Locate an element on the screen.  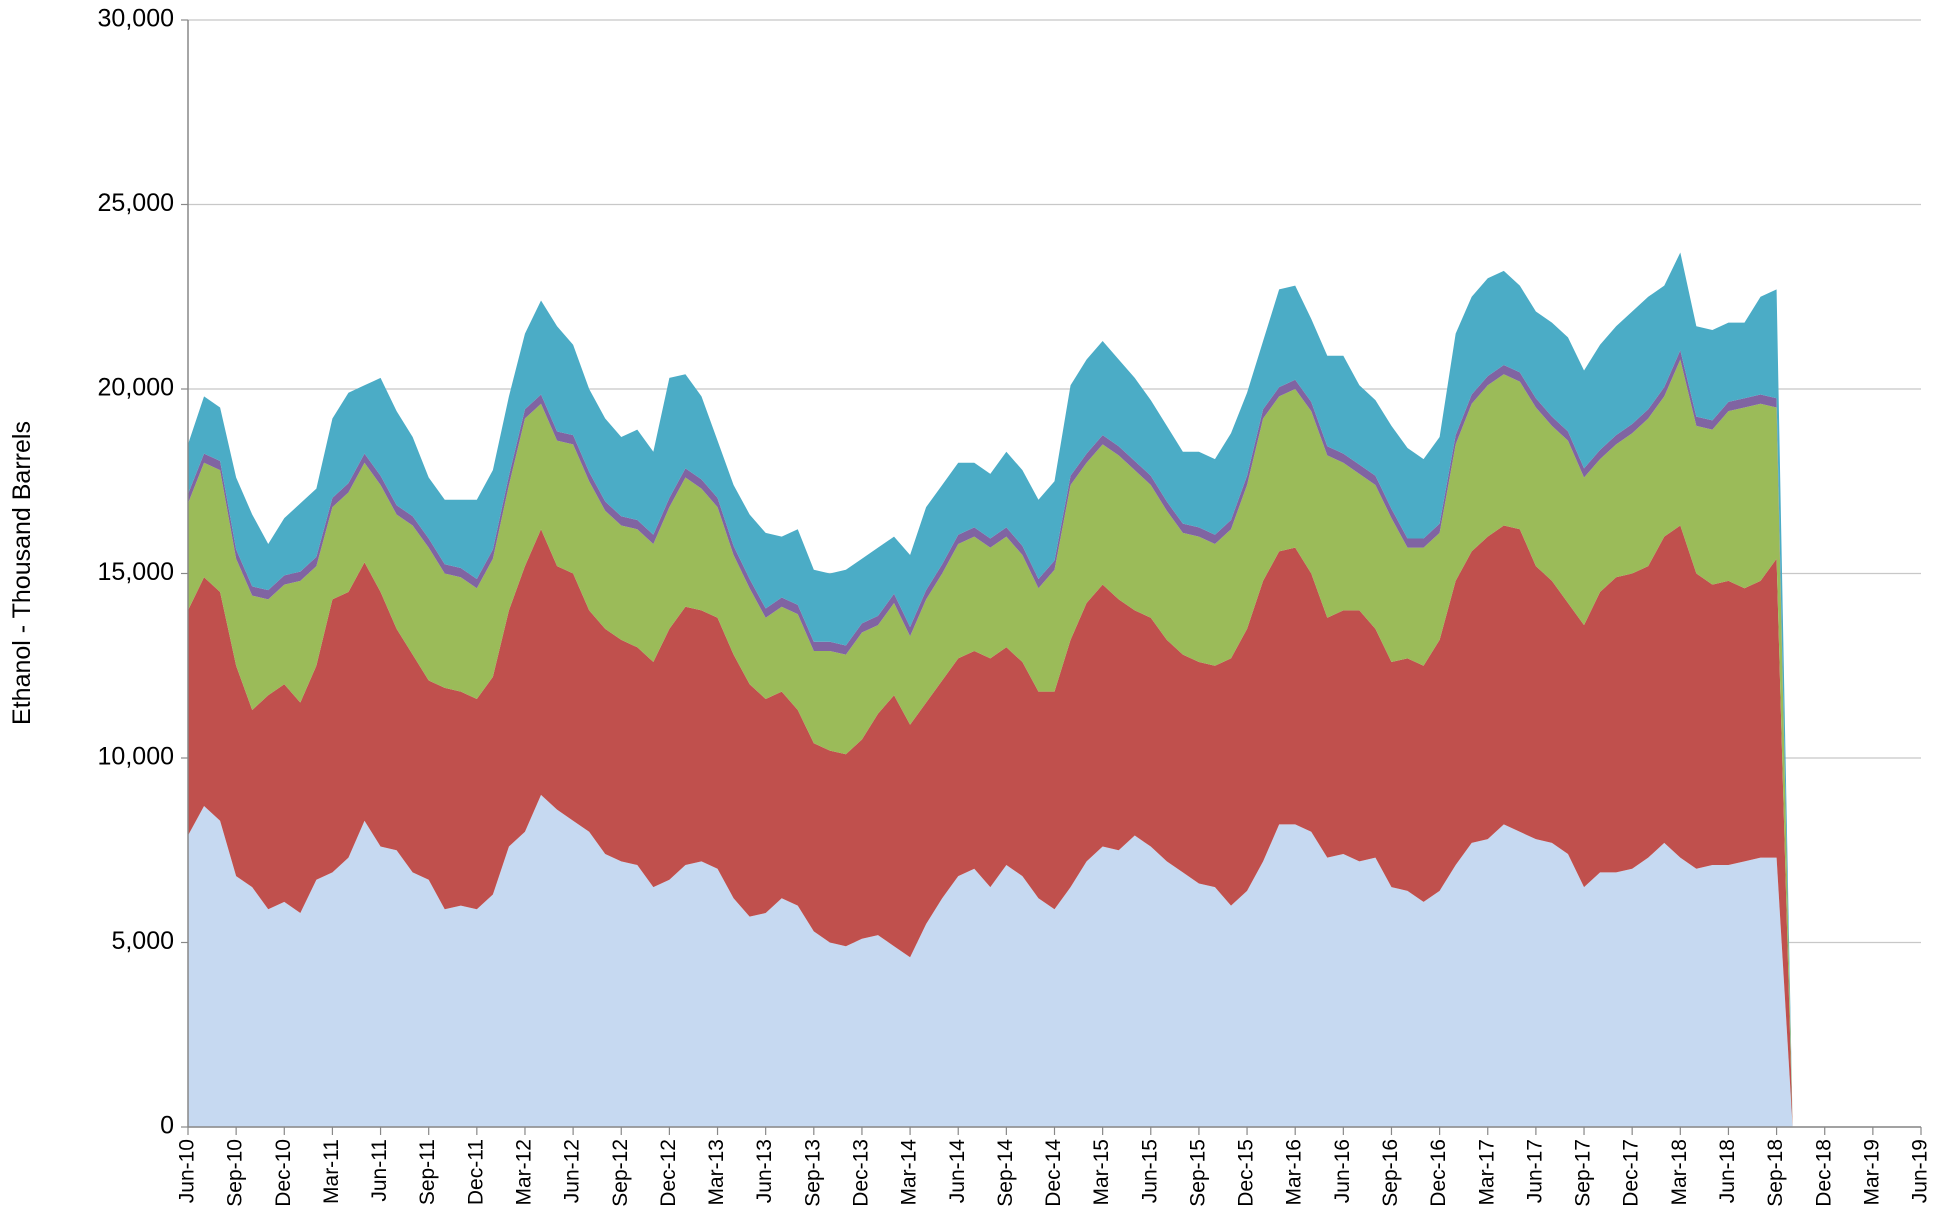
y-axis-label: Ethanol - Thousand Barrels is located at coordinates (22, 573).